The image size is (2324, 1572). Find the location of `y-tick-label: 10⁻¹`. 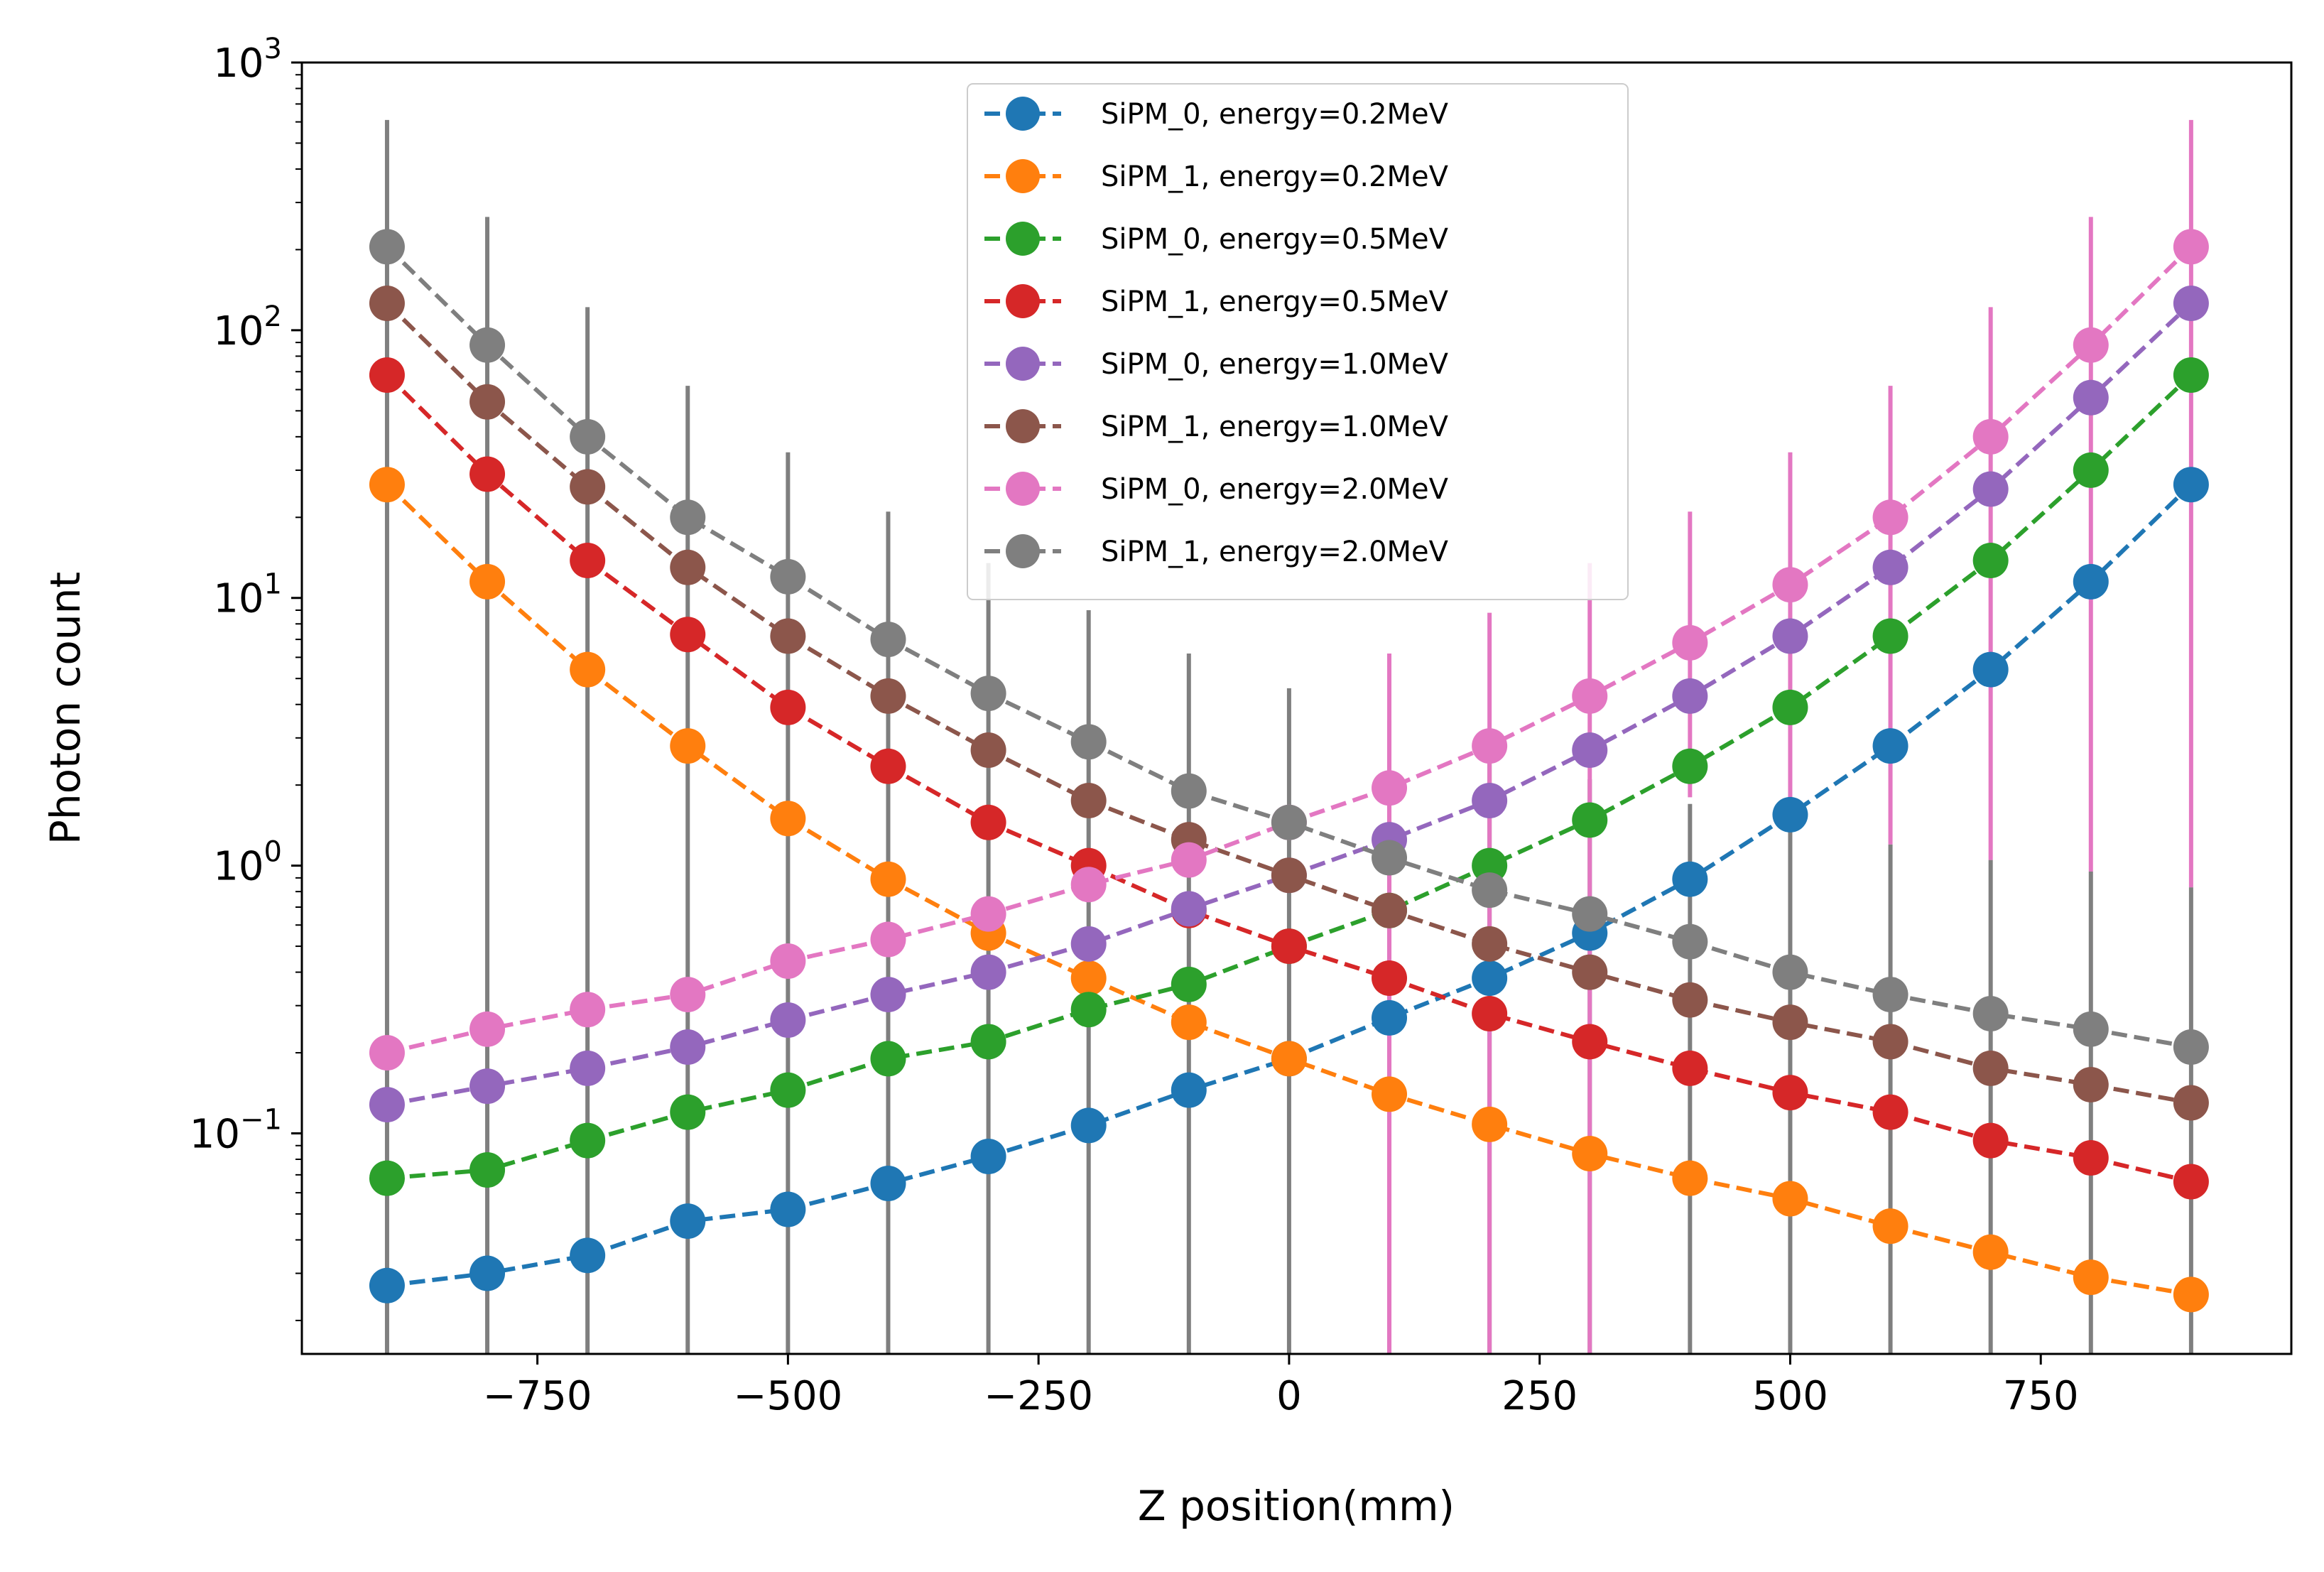

y-tick-label: 10⁻¹ is located at coordinates (236, 1130).